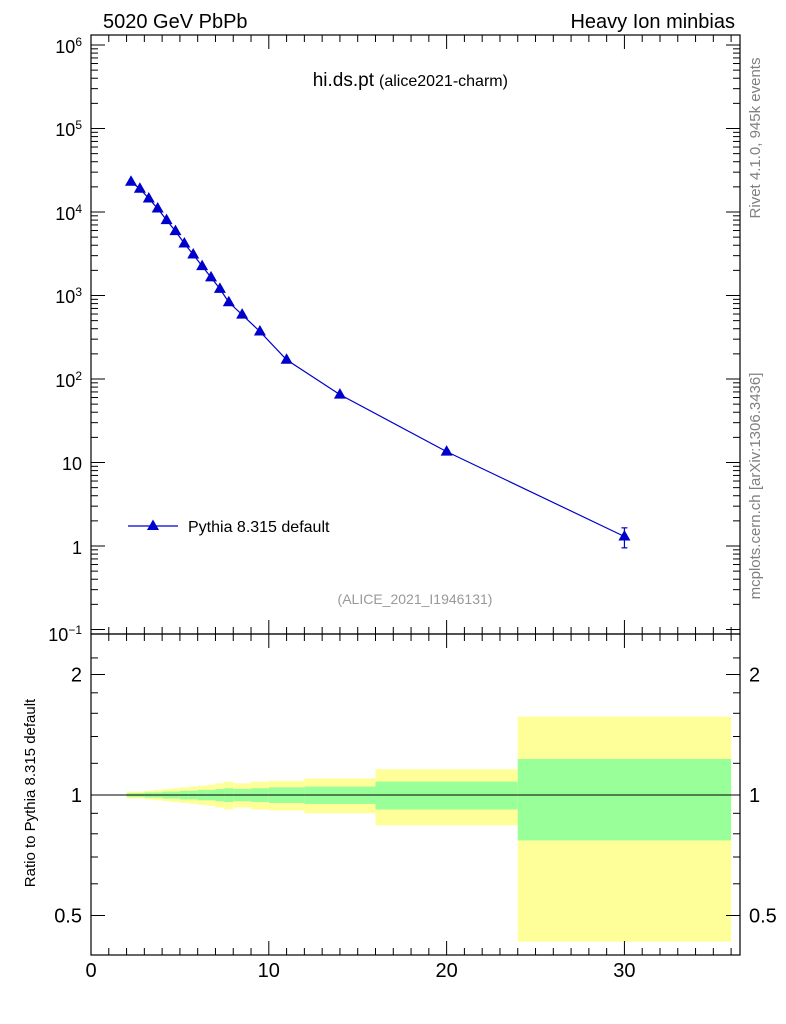 The image size is (786, 1024). I want to click on x-tick-label: 10, so click(269, 971).